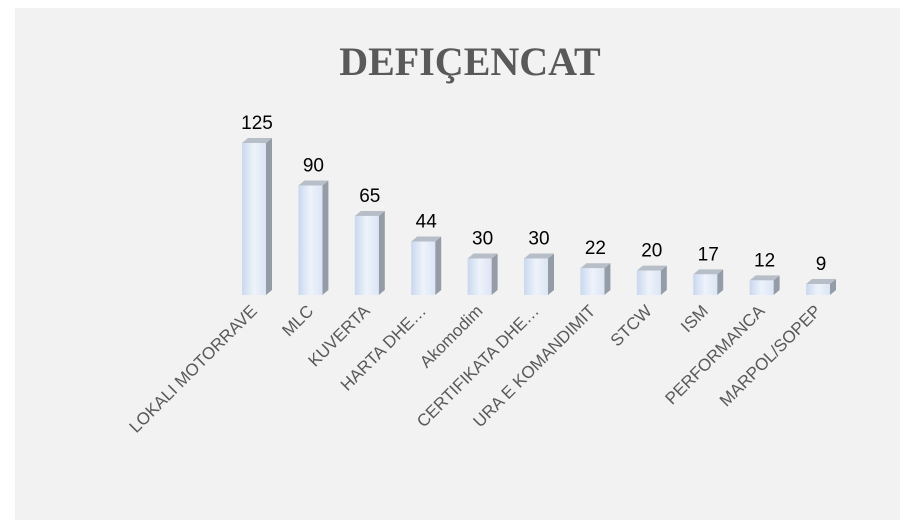  What do you see at coordinates (595, 248) in the screenshot?
I see `value-label: 22` at bounding box center [595, 248].